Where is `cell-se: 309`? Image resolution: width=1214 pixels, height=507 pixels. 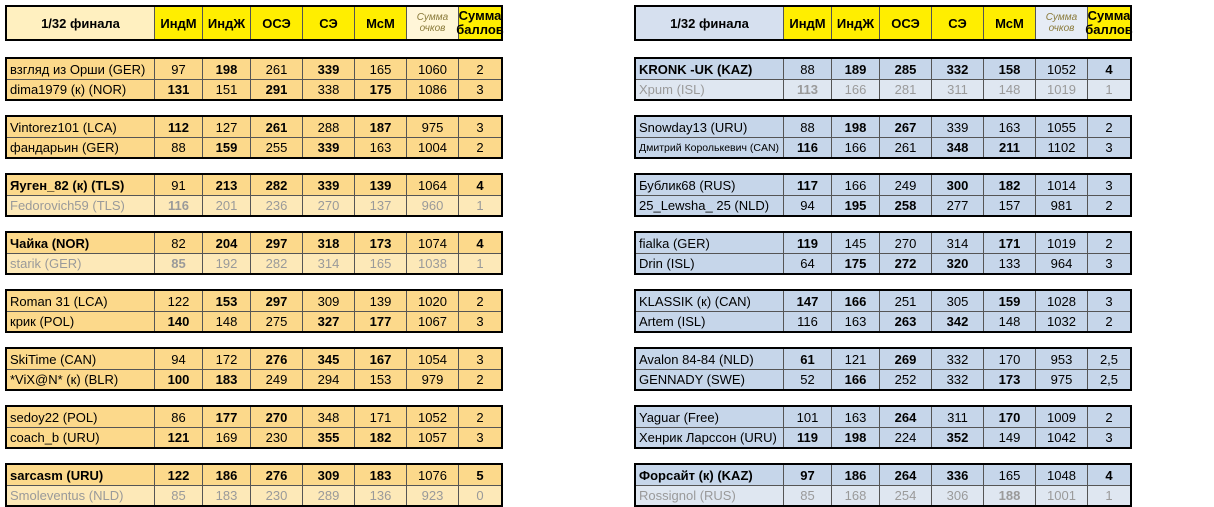 cell-se: 309 is located at coordinates (329, 301).